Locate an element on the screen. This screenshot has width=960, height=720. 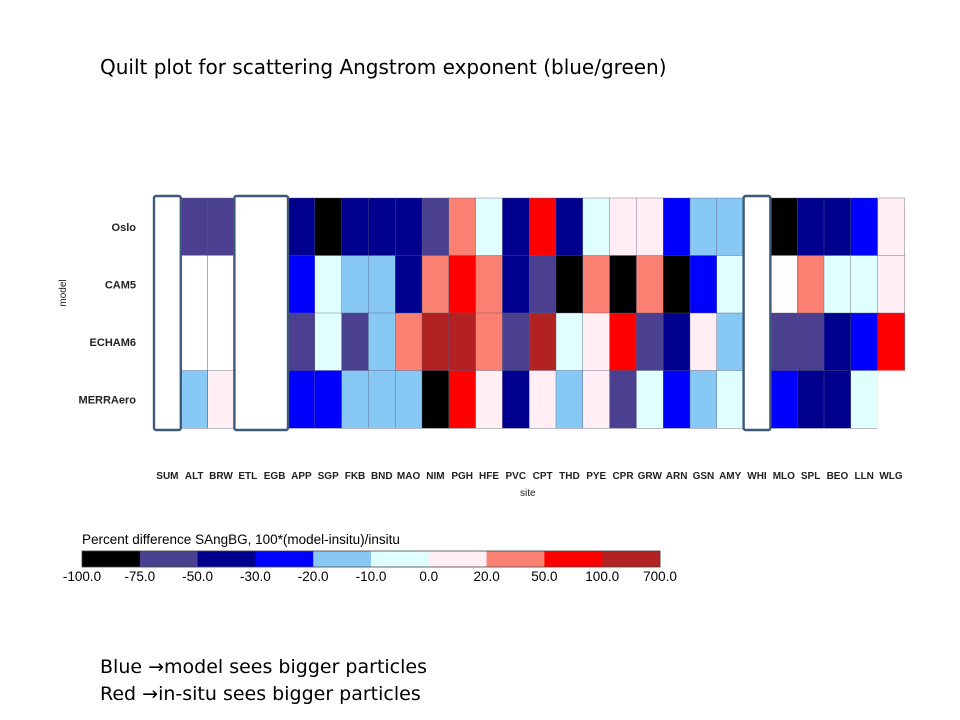
note-red-lead: Red is located at coordinates (121, 694).